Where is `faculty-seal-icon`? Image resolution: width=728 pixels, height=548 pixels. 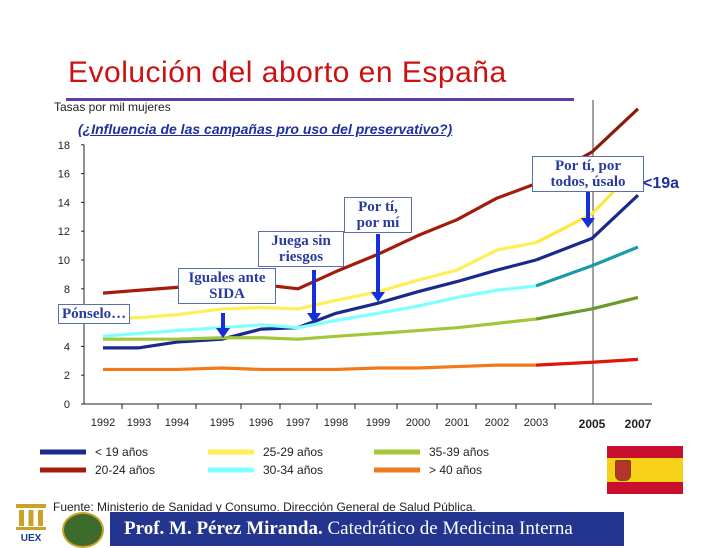 faculty-seal-icon is located at coordinates (83, 530).